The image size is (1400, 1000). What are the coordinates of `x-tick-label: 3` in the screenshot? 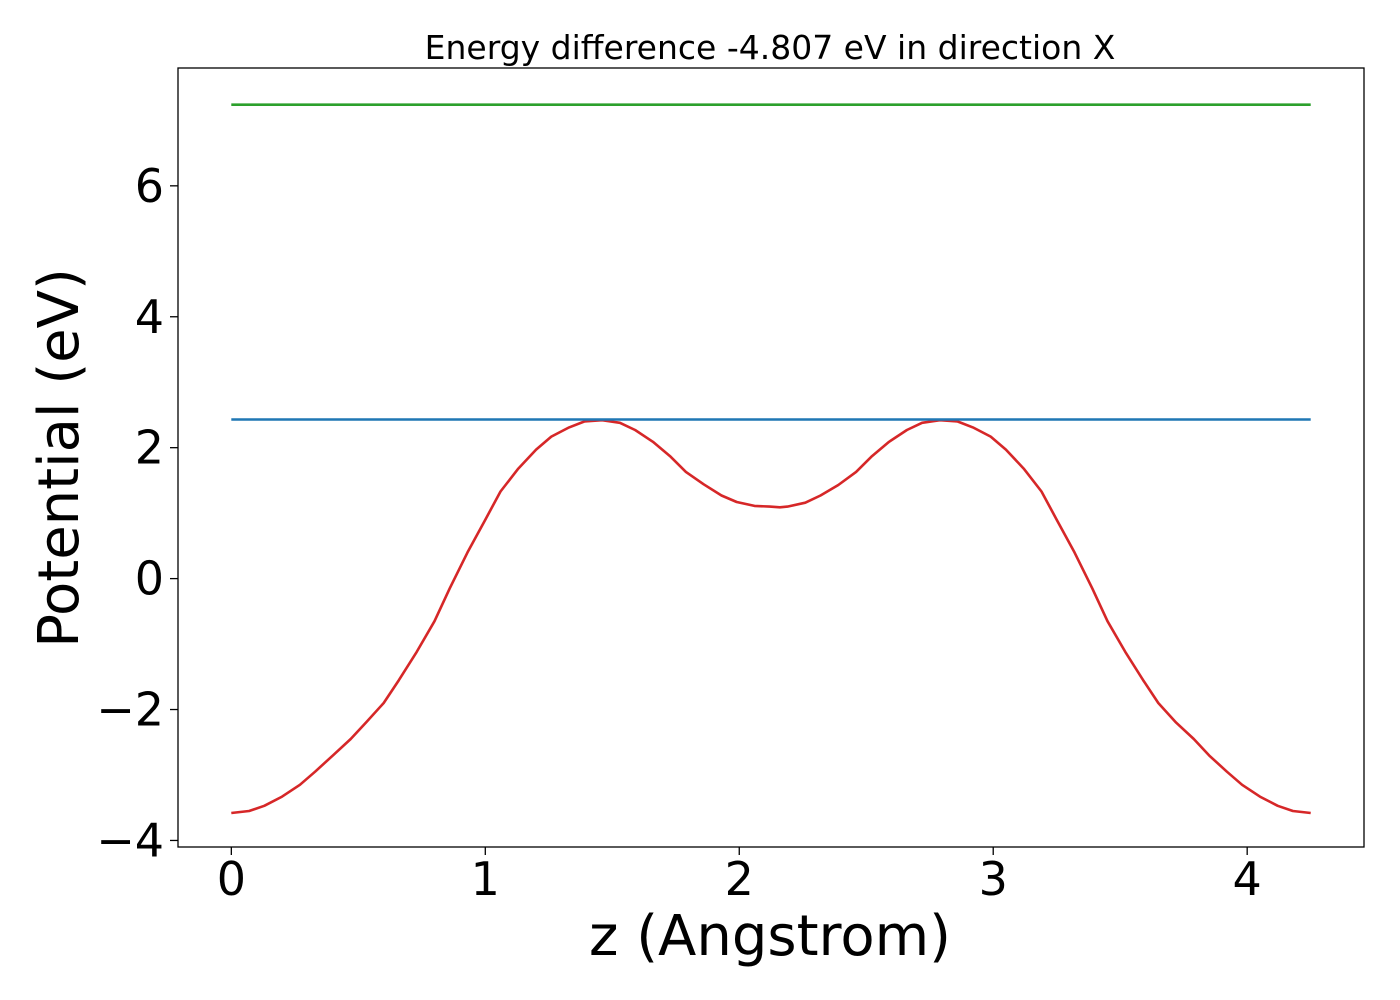 It's located at (993, 879).